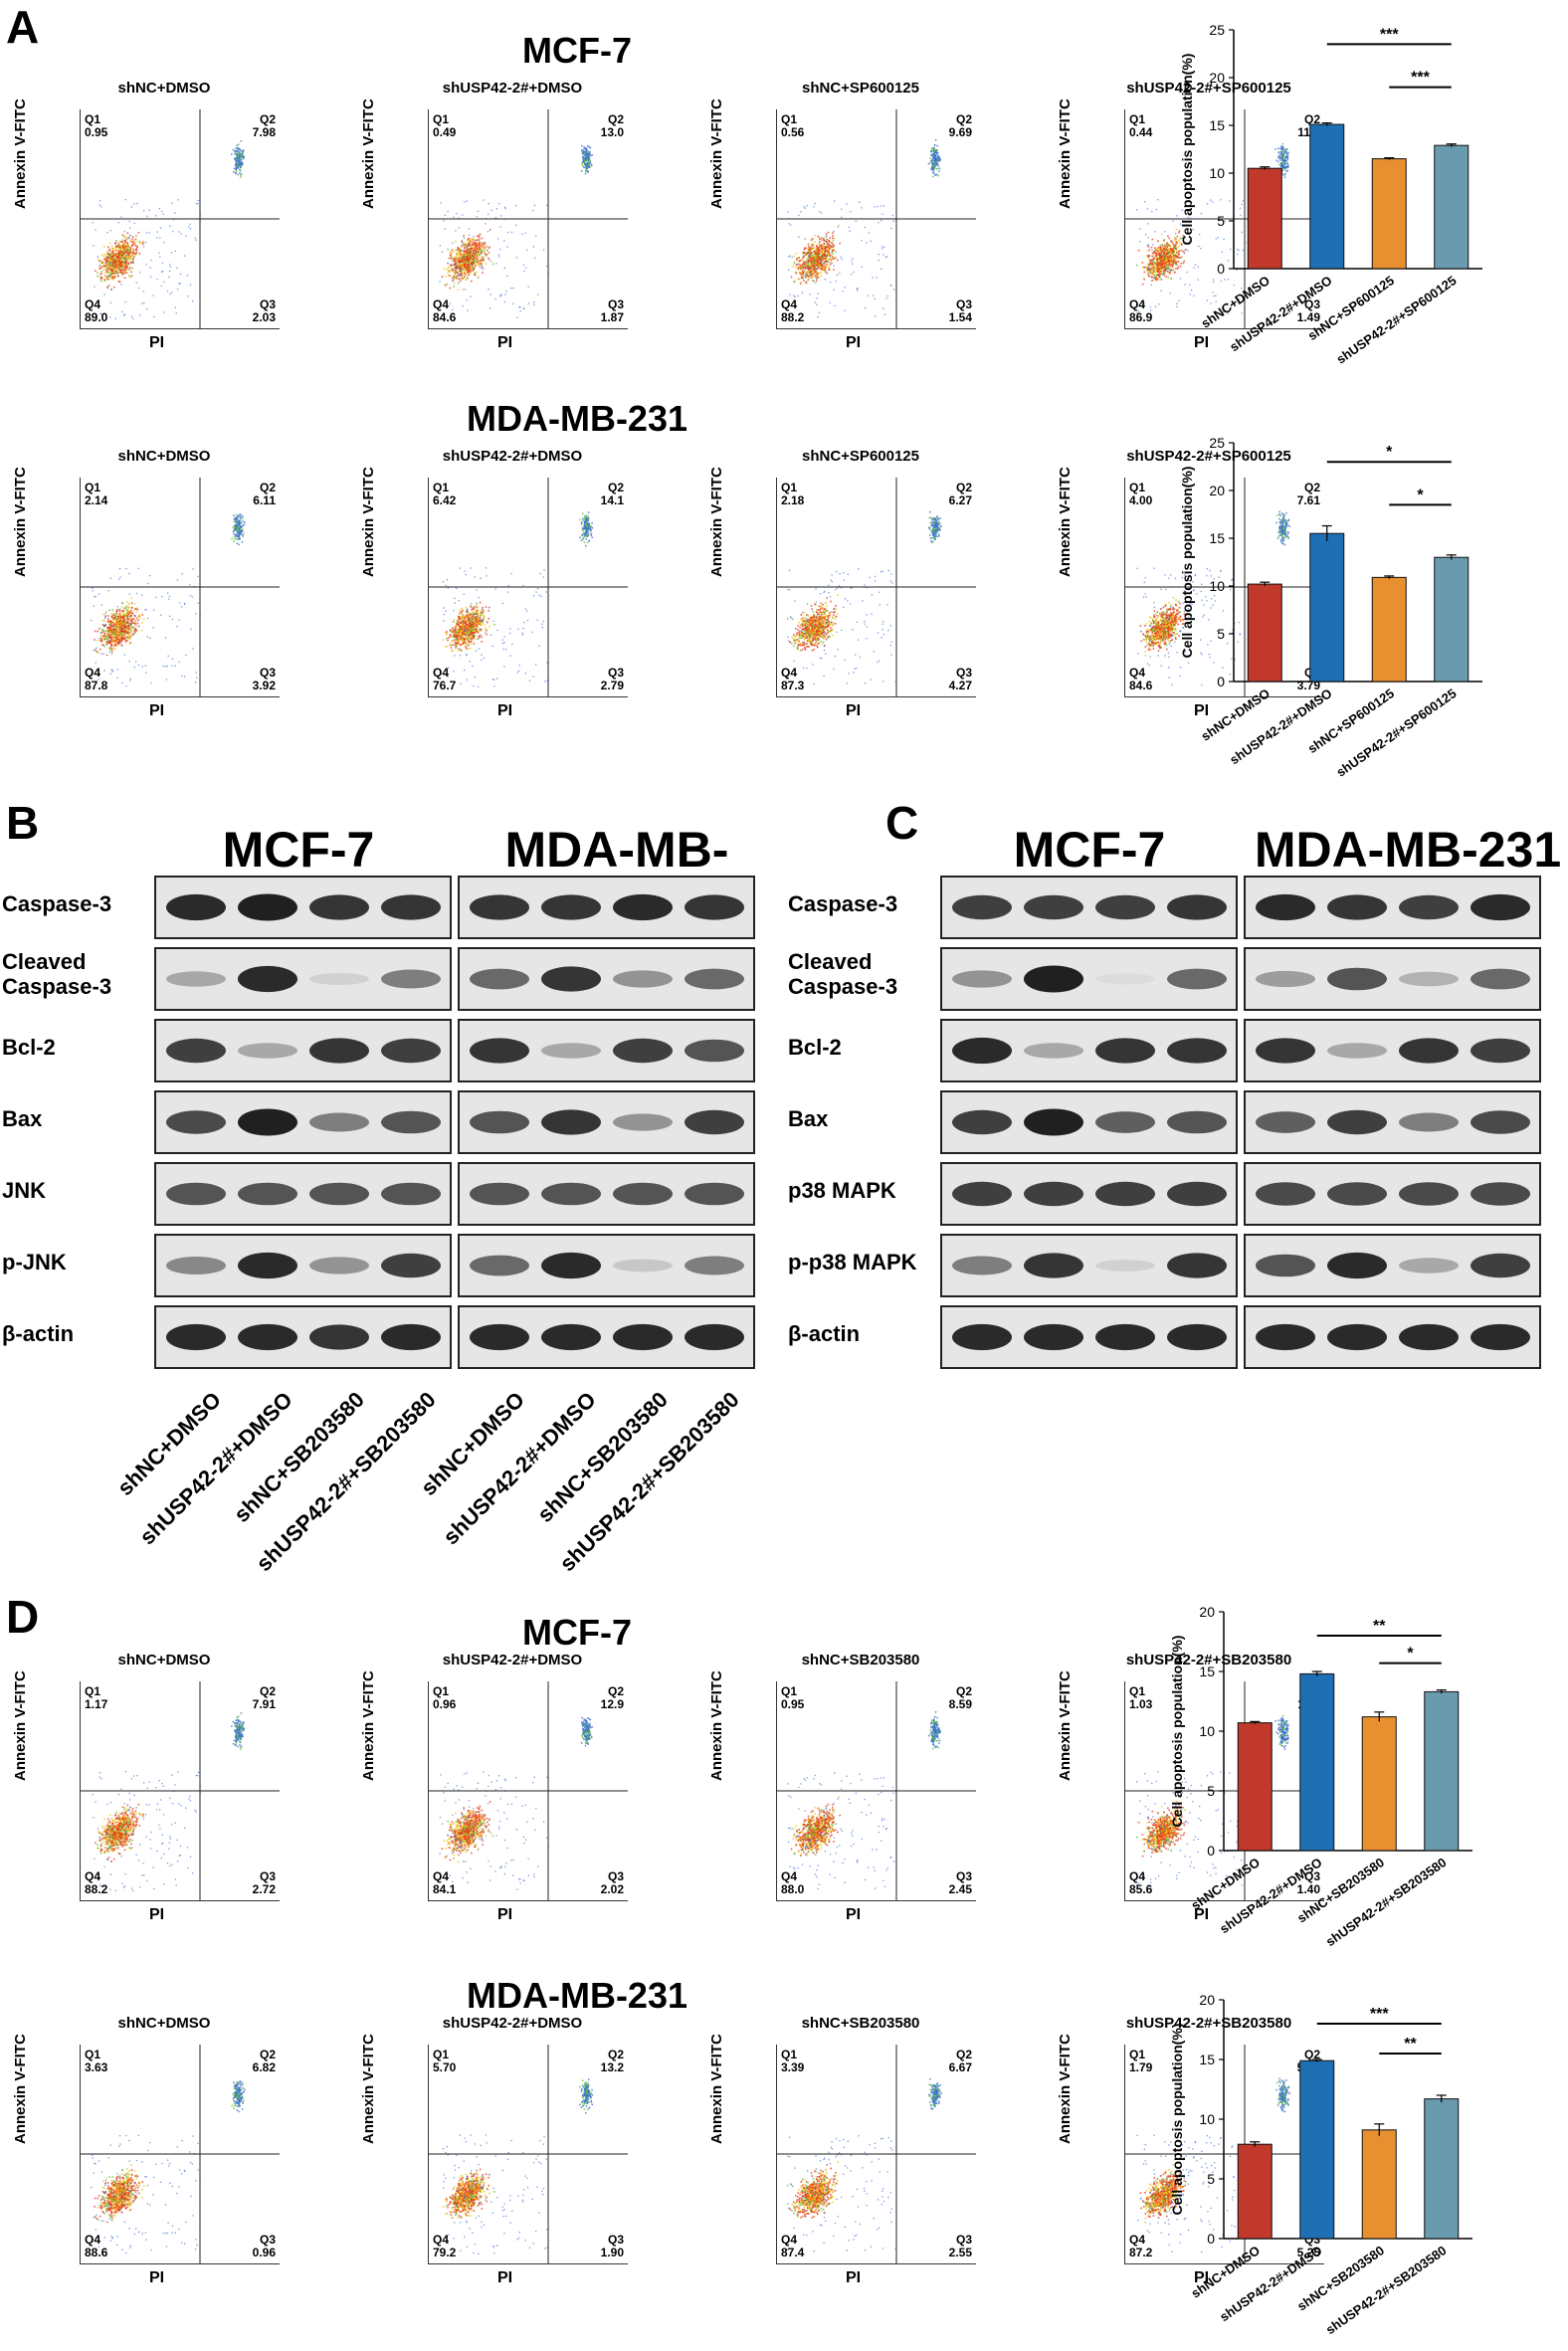  I want to click on q3-value: 0.96, so click(264, 2252).